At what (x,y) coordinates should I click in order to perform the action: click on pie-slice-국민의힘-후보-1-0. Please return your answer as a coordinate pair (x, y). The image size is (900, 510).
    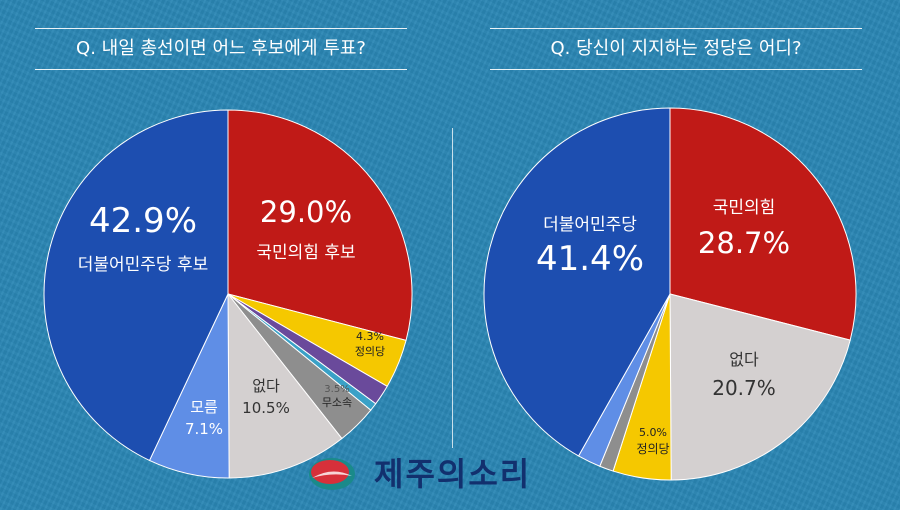
    Looking at the image, I should click on (320, 225).